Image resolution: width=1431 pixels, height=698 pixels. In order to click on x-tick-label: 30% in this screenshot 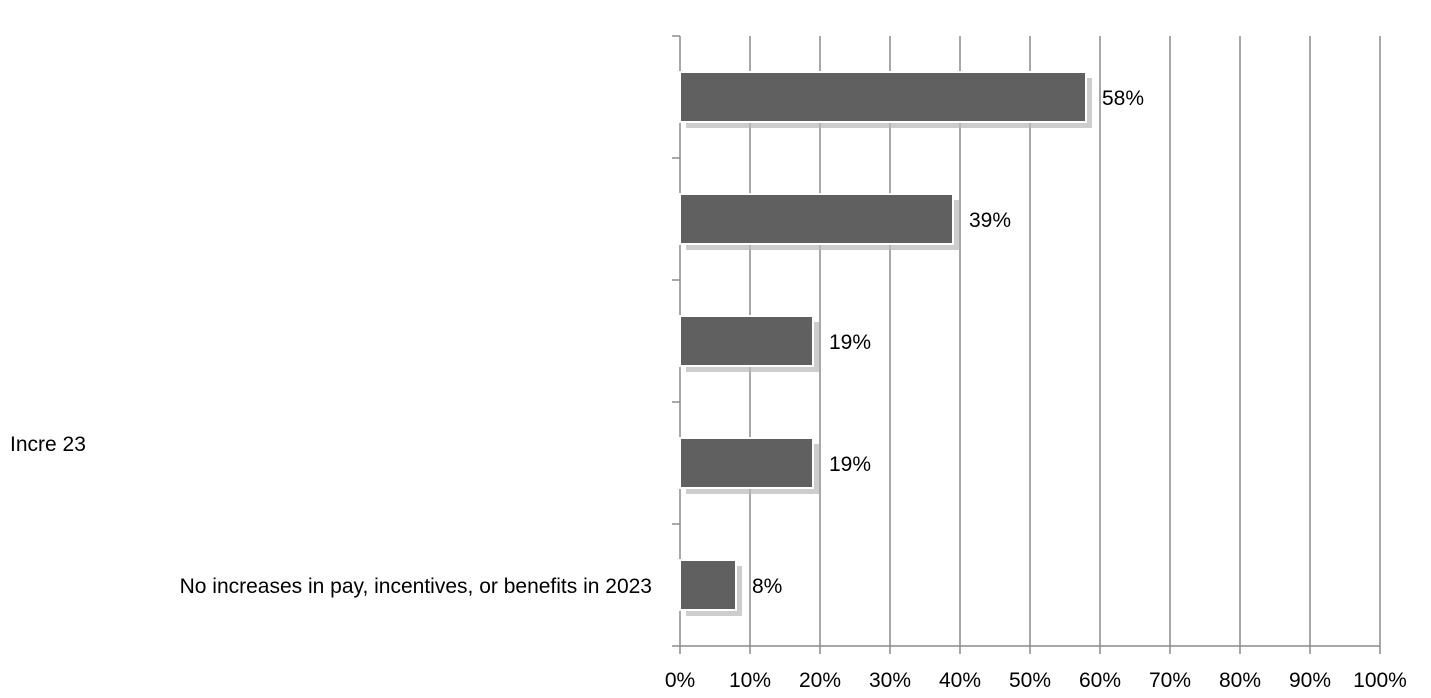, I will do `click(890, 680)`.